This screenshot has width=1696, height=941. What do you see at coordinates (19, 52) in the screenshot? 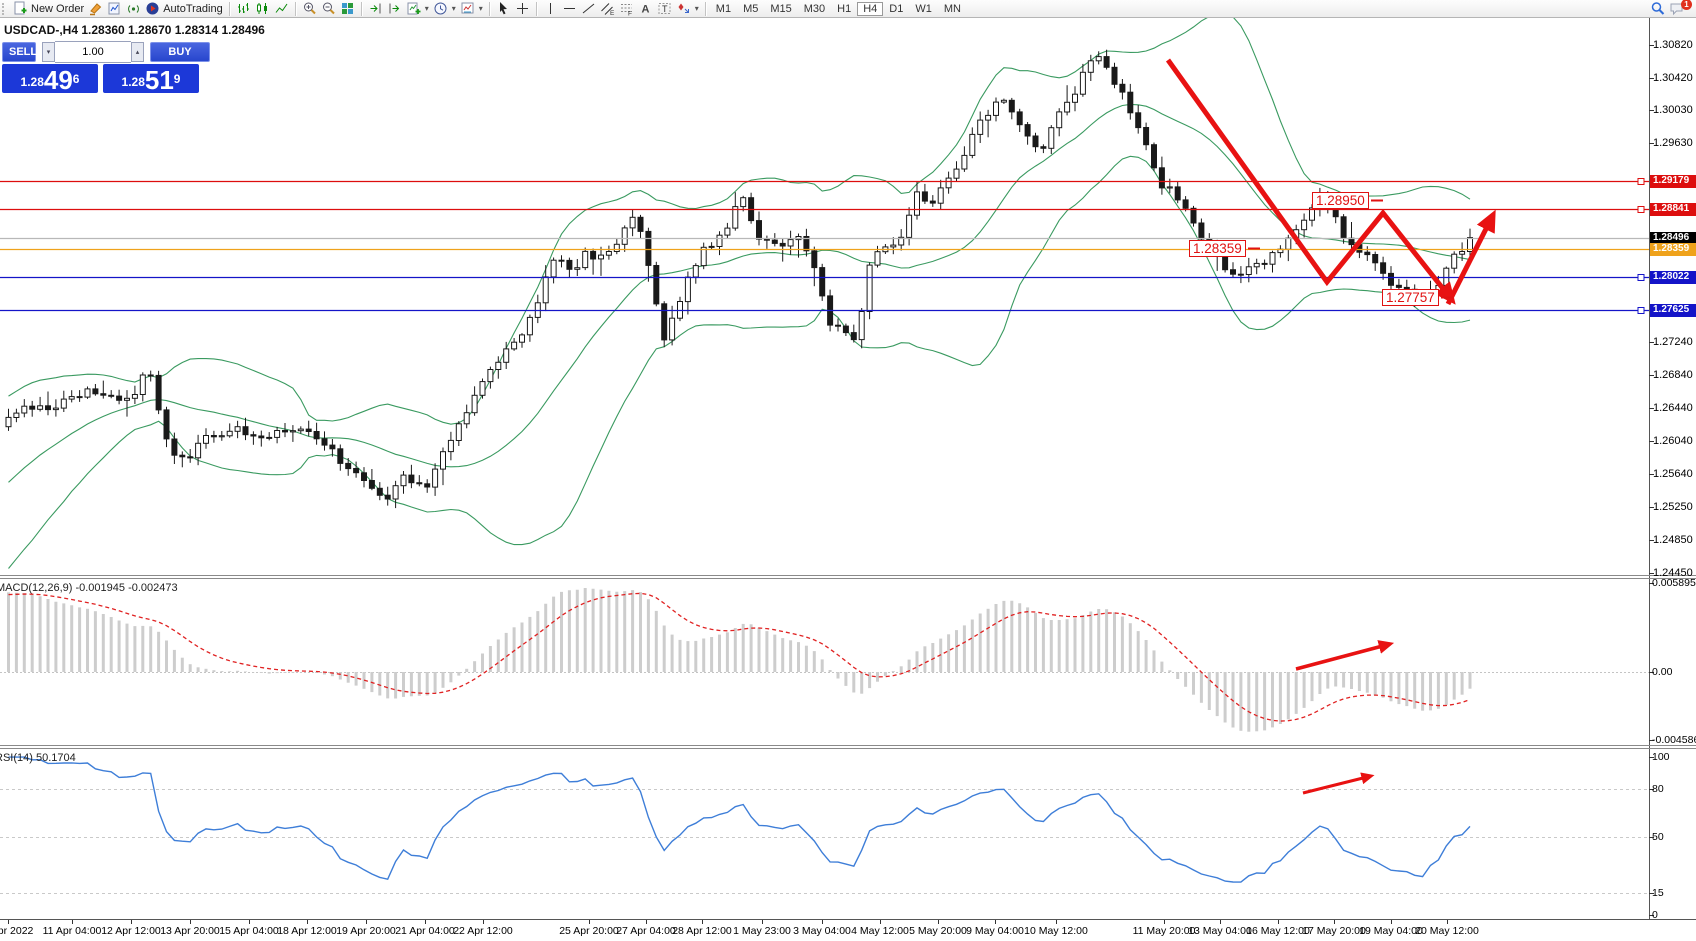
I see `sell-button: SELL` at bounding box center [19, 52].